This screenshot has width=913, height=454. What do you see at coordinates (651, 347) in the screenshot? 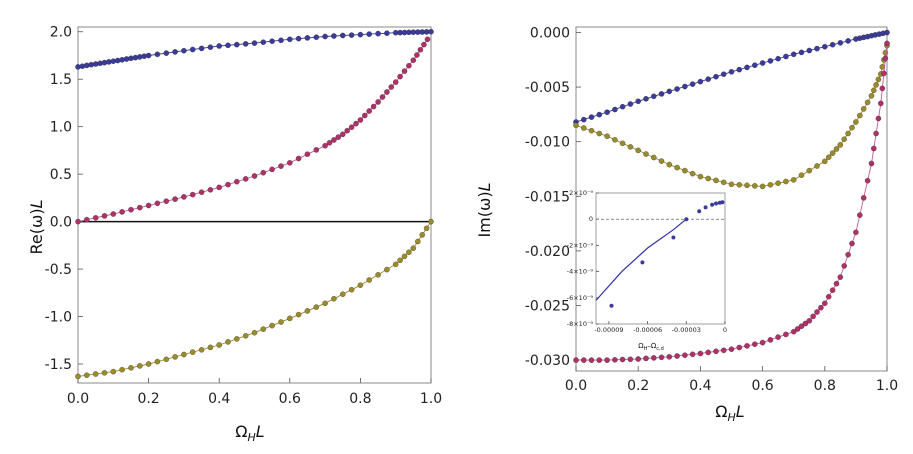
I see `inset-x-axis-label: ΩH–Ωc,d` at bounding box center [651, 347].